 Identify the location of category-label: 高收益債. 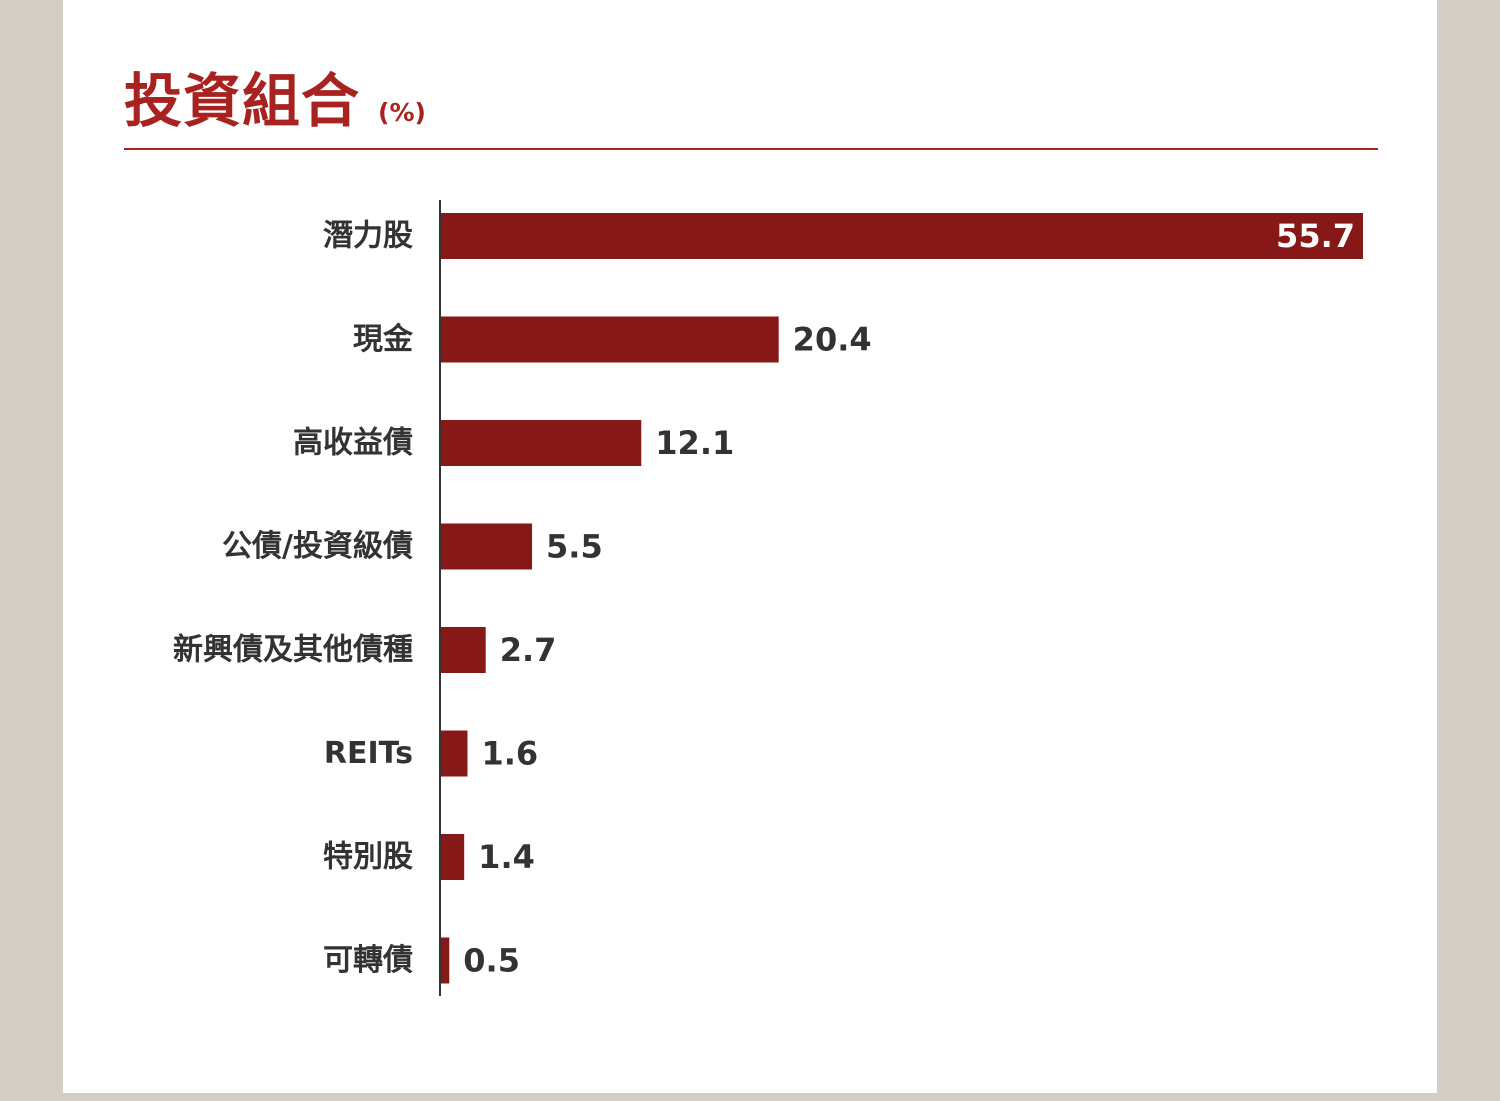
(353, 443).